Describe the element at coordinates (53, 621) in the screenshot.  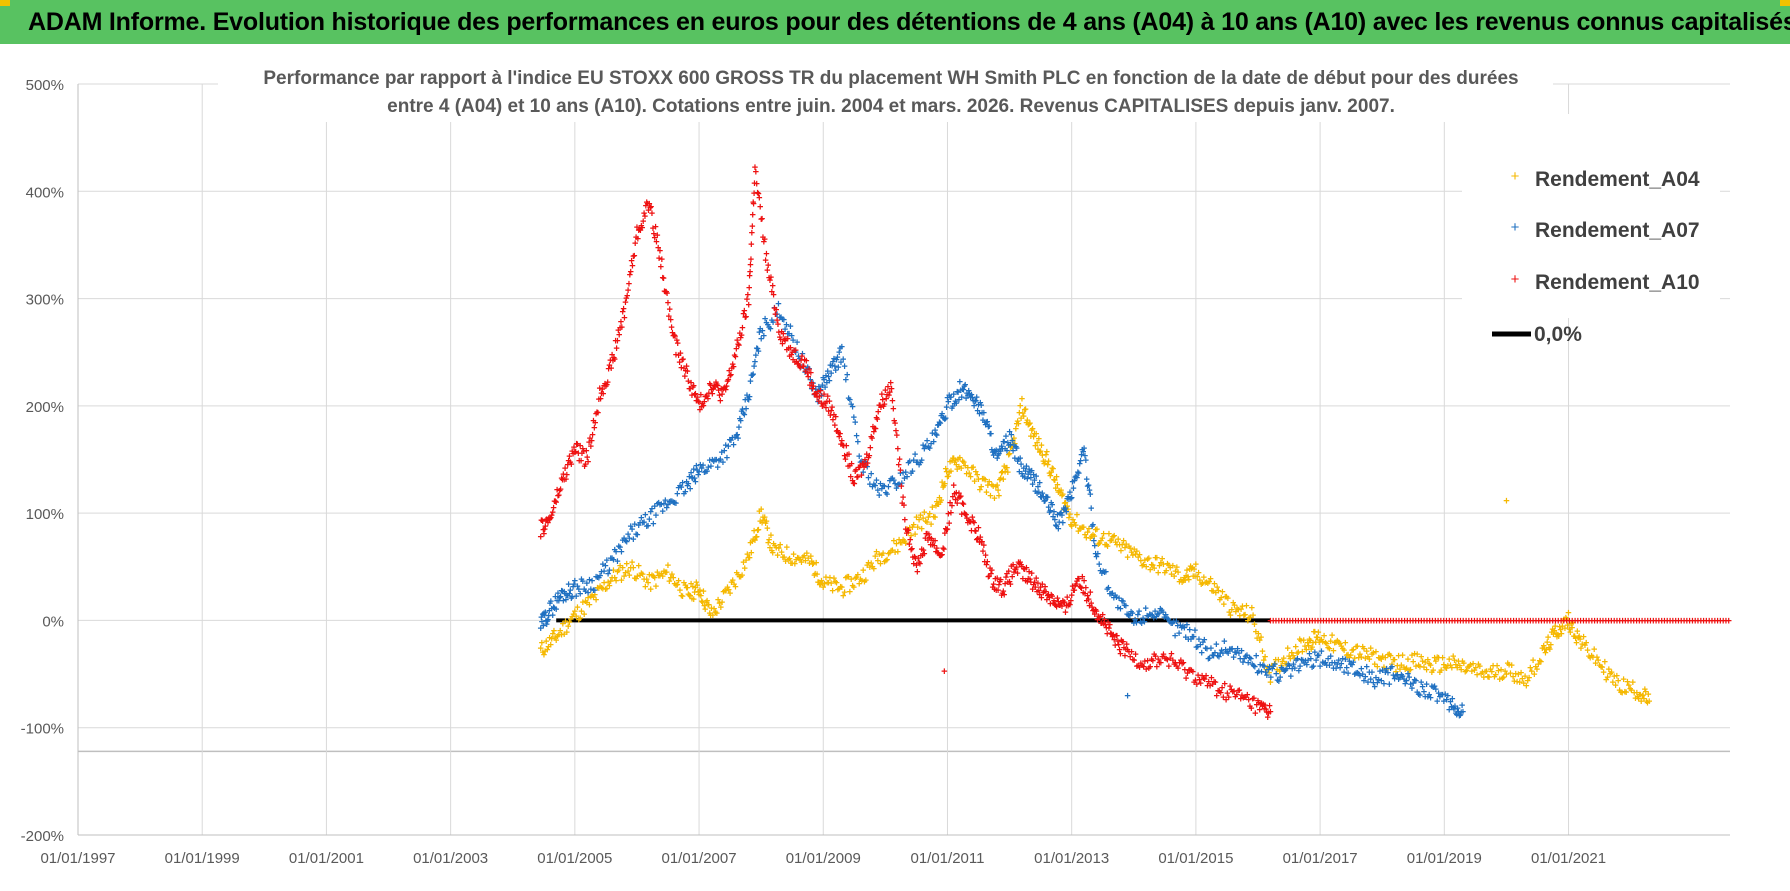
I see `y-tick-label: 0%` at that location.